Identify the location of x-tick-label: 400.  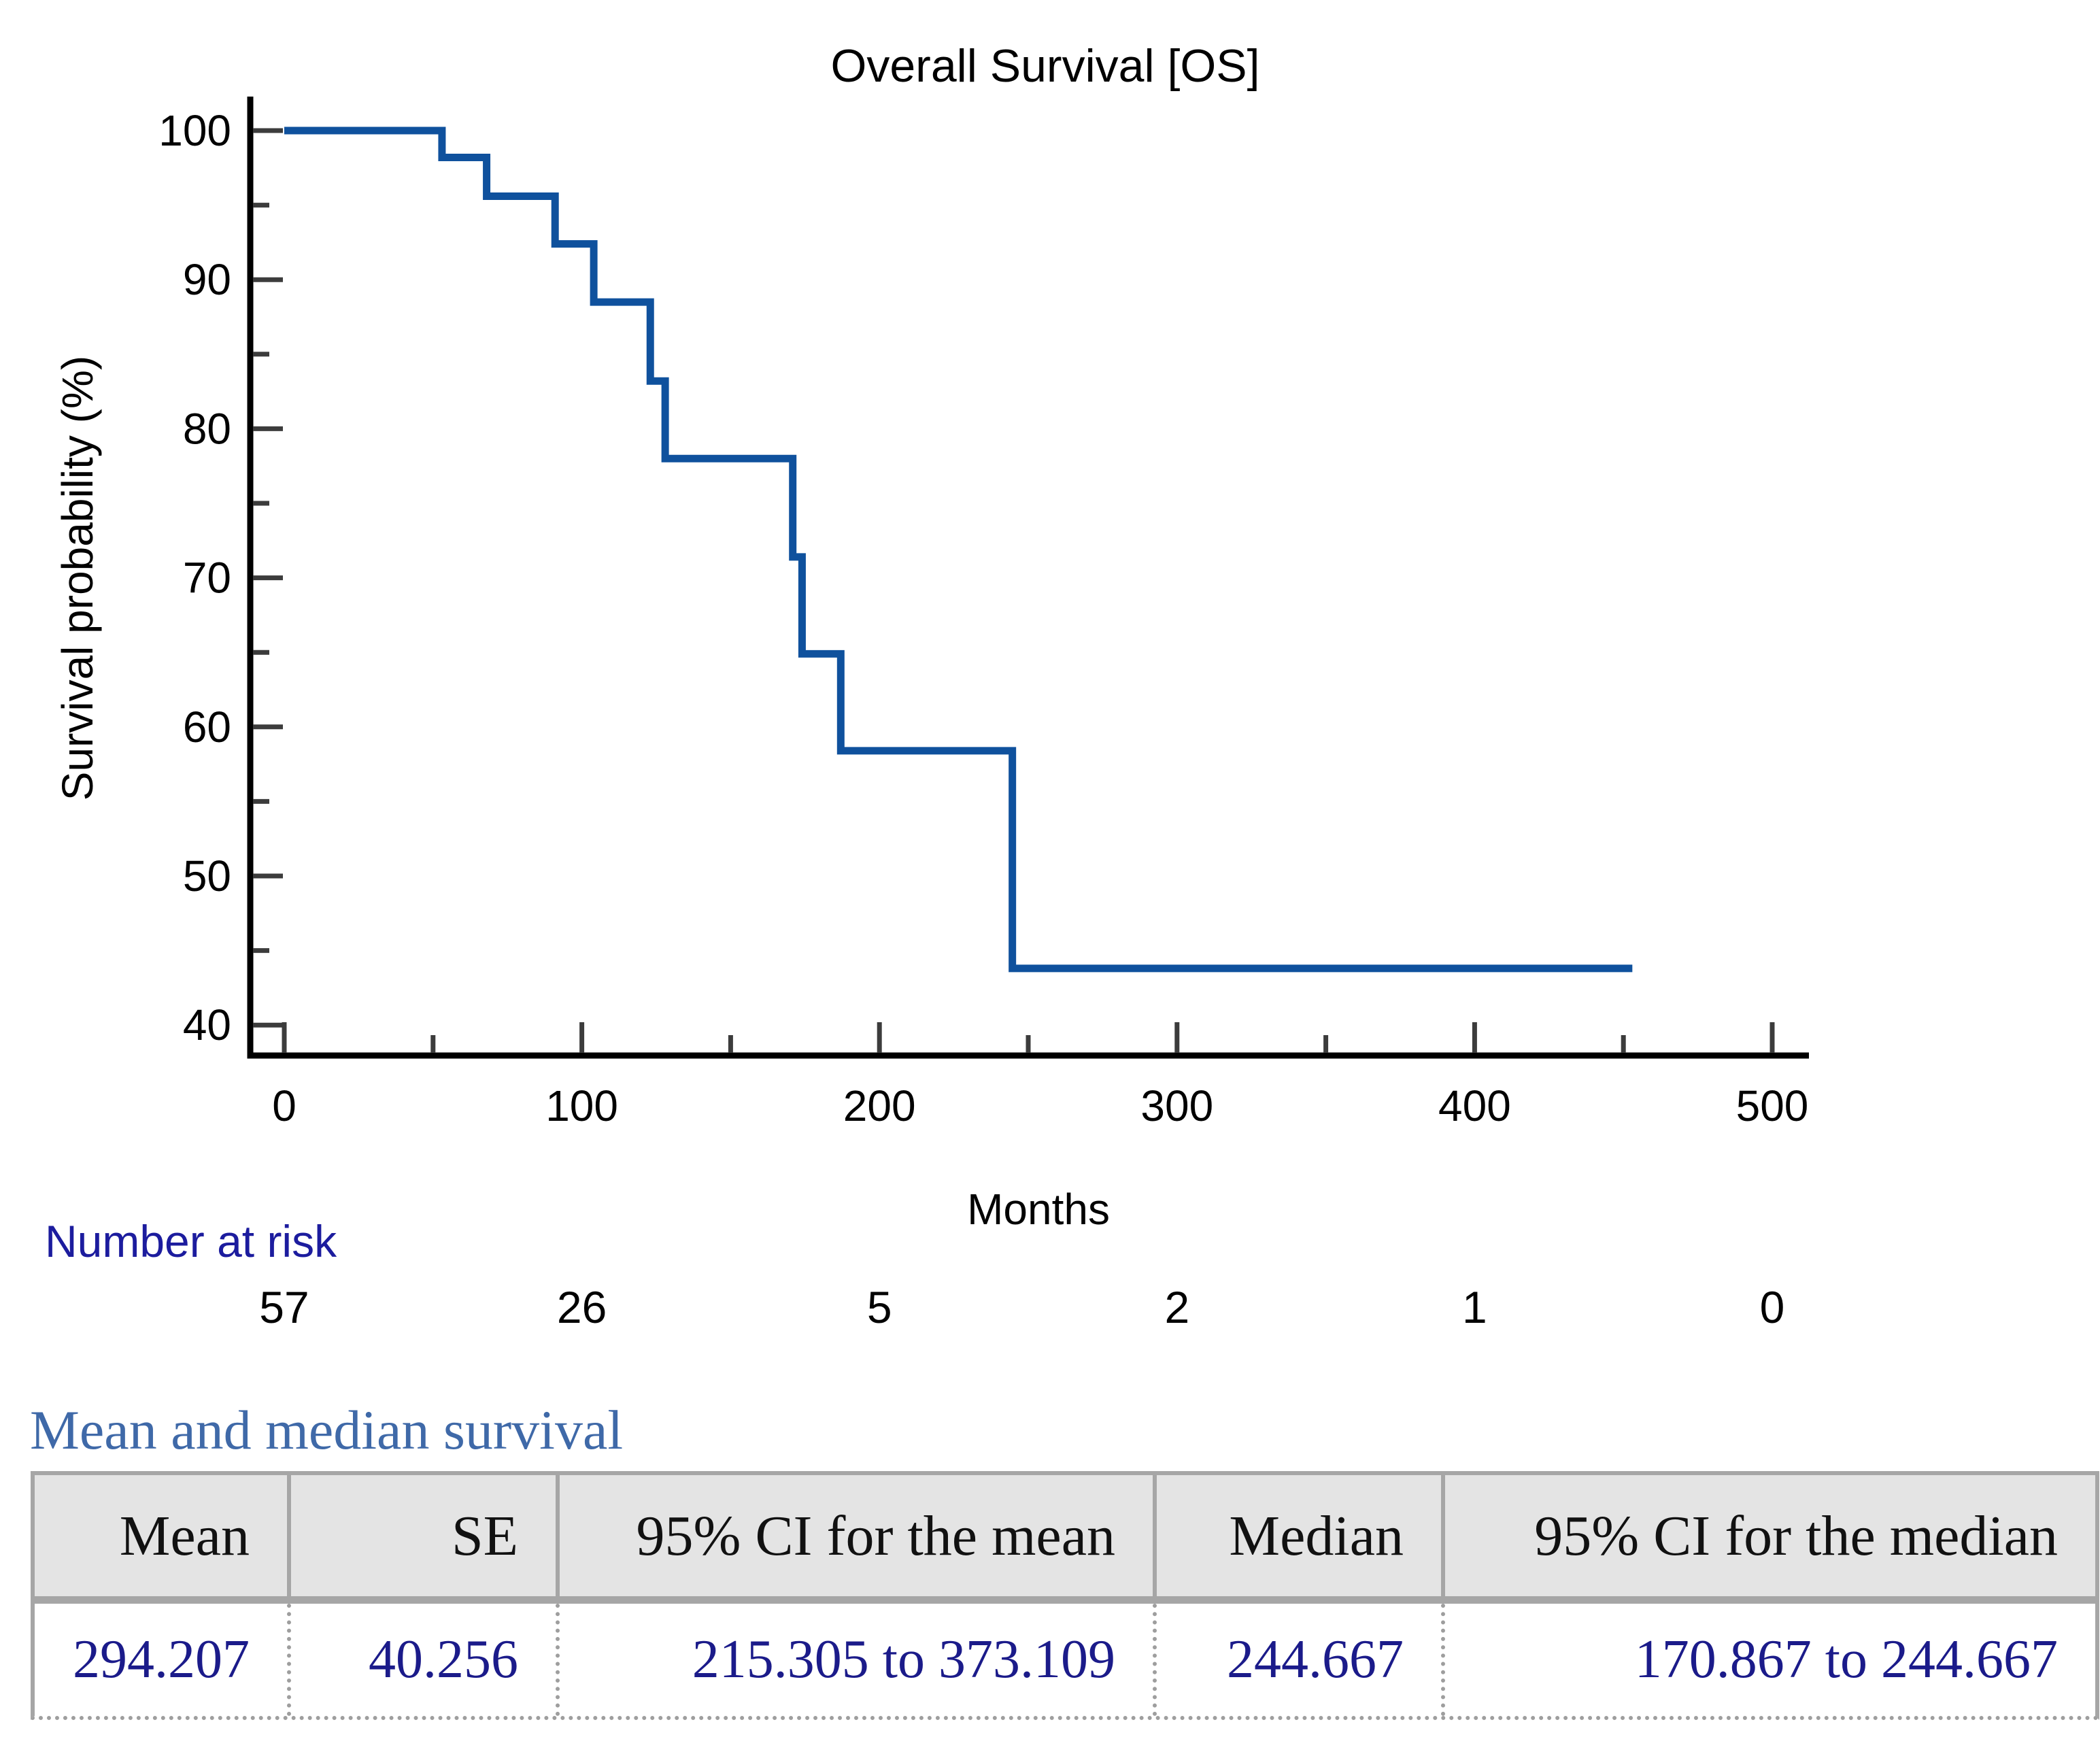
(1474, 1105).